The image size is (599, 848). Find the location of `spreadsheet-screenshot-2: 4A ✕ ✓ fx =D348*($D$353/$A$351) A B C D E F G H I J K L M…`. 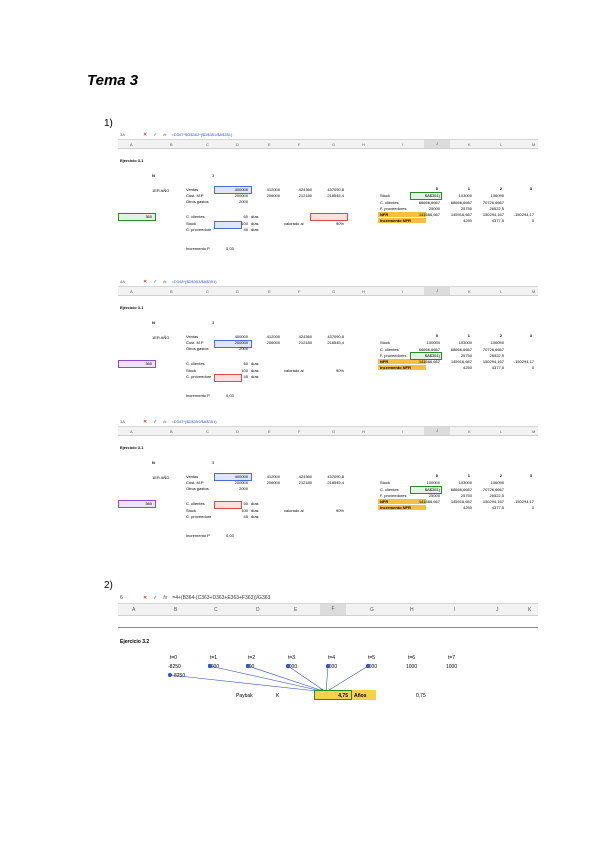

spreadsheet-screenshot-2: 4A ✕ ✓ fx =D348*($D$353/$A$351) A B C D E F G H I J K L M… is located at coordinates (328, 347).